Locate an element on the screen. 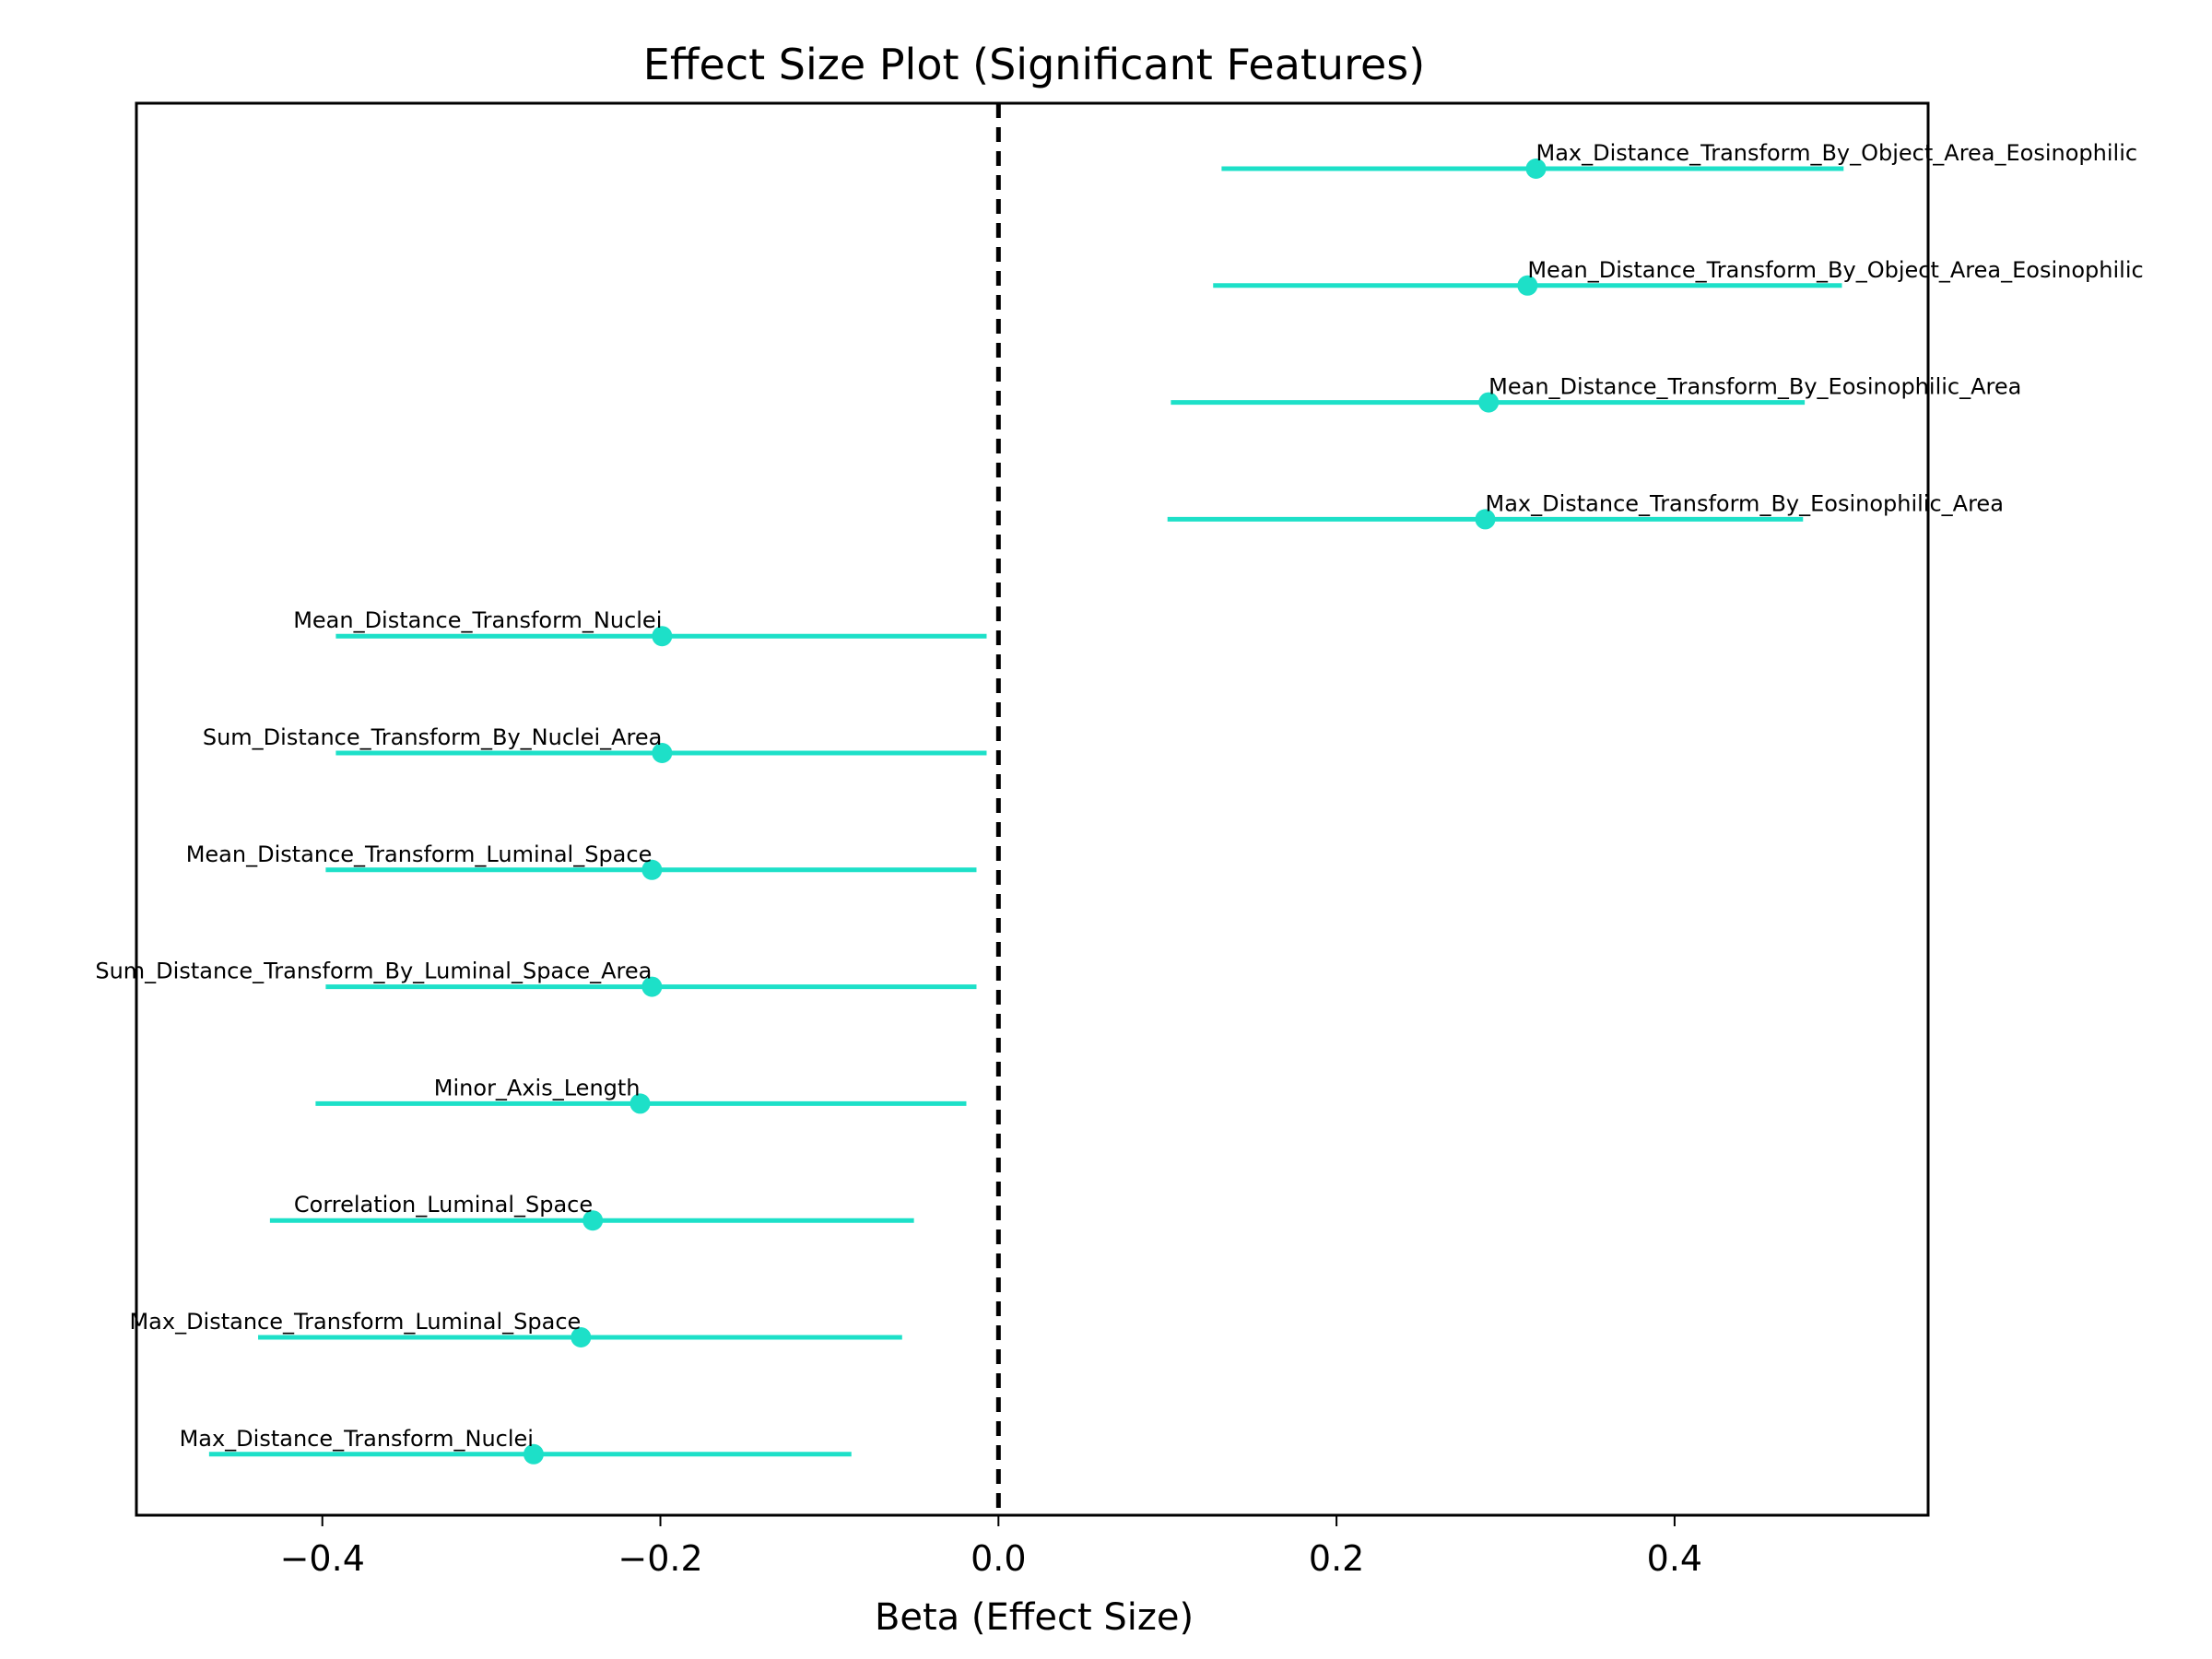 The image size is (2212, 1659). x-axis-ticks: −0.4 −0.2 0.0 0.2 0.4 is located at coordinates (991, 1547).